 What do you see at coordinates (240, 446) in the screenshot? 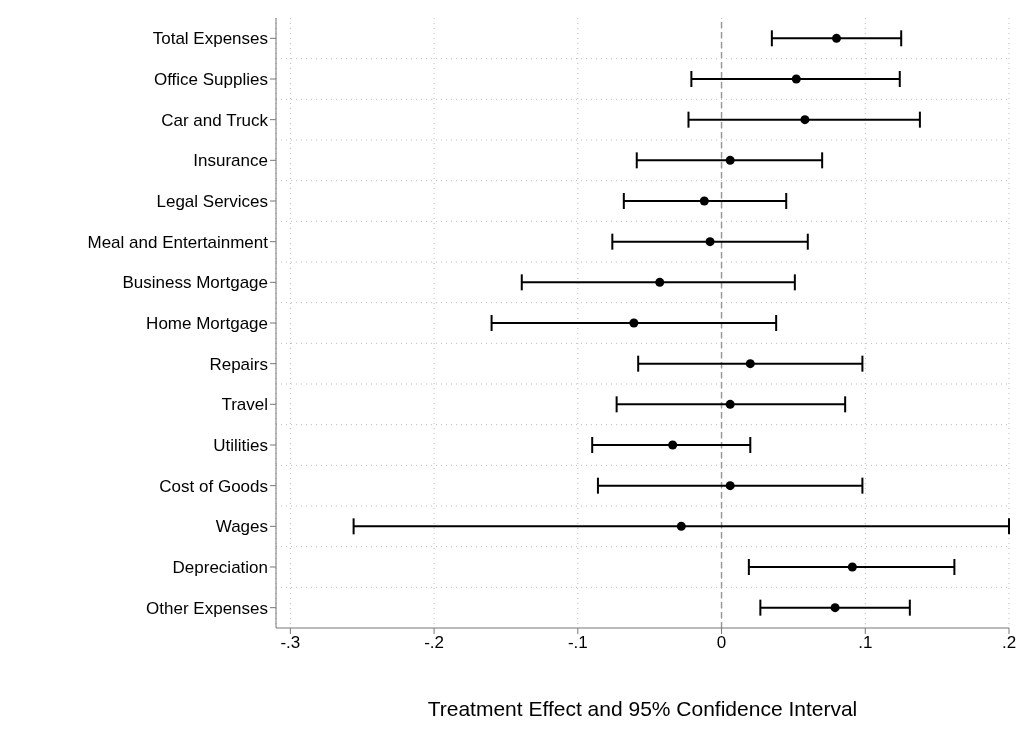
I see `y-tick-label: Utilities` at bounding box center [240, 446].